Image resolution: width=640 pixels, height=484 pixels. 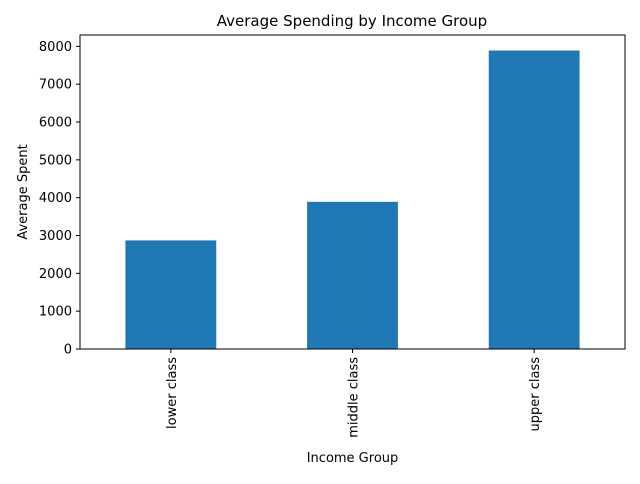 I want to click on bar-middle-class, so click(x=352, y=275).